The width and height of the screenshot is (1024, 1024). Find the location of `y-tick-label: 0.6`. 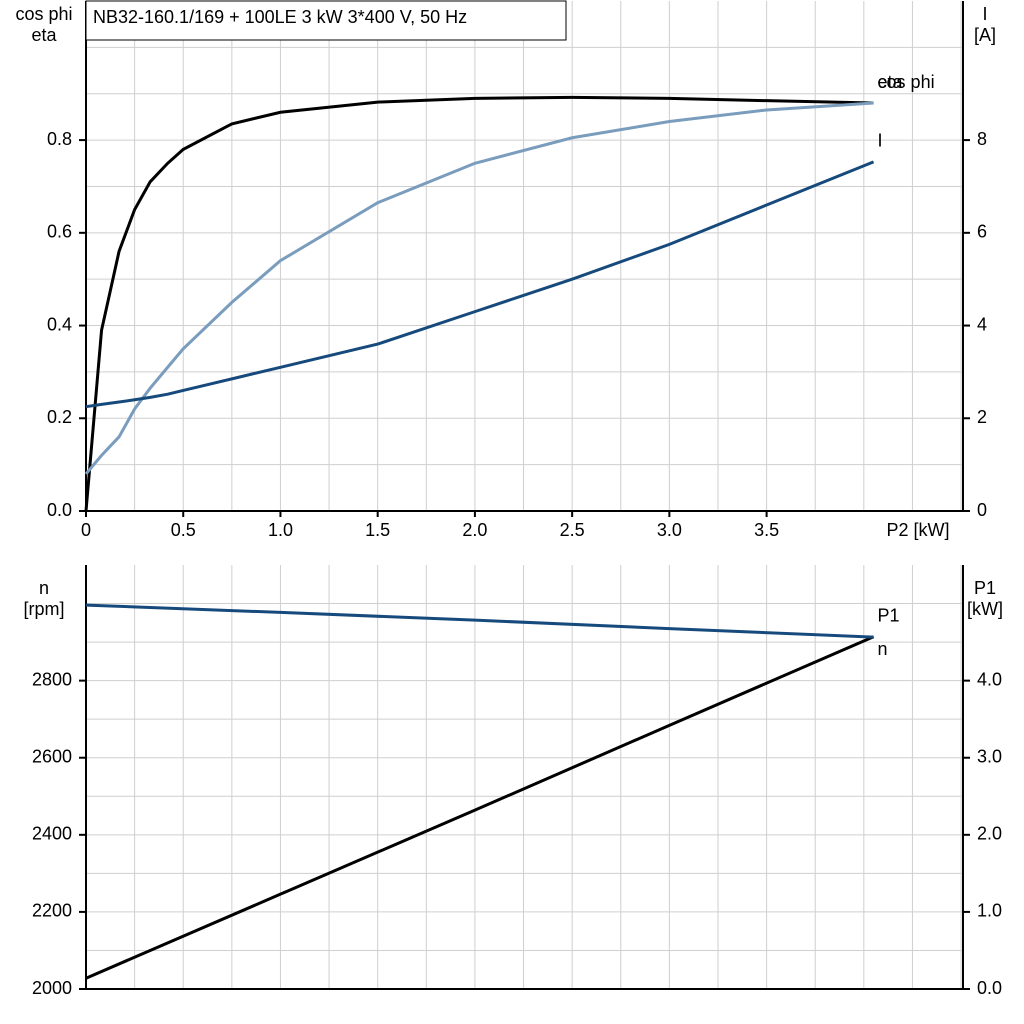

y-tick-label: 0.6 is located at coordinates (59, 232).